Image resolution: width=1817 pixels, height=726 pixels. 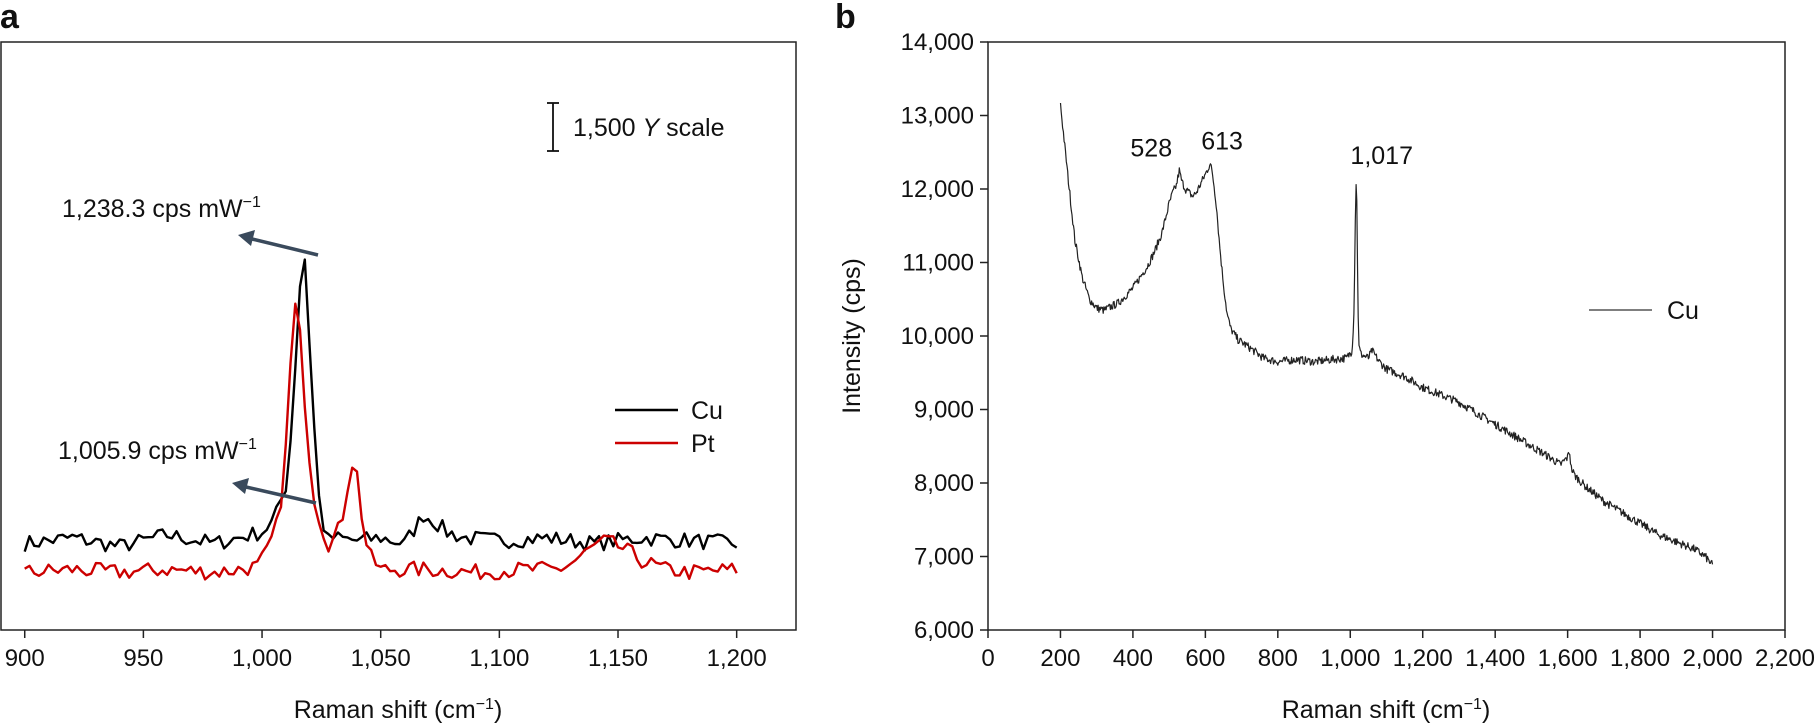 I want to click on panel-b-y-tick-label: 9,000, so click(x=944, y=410).